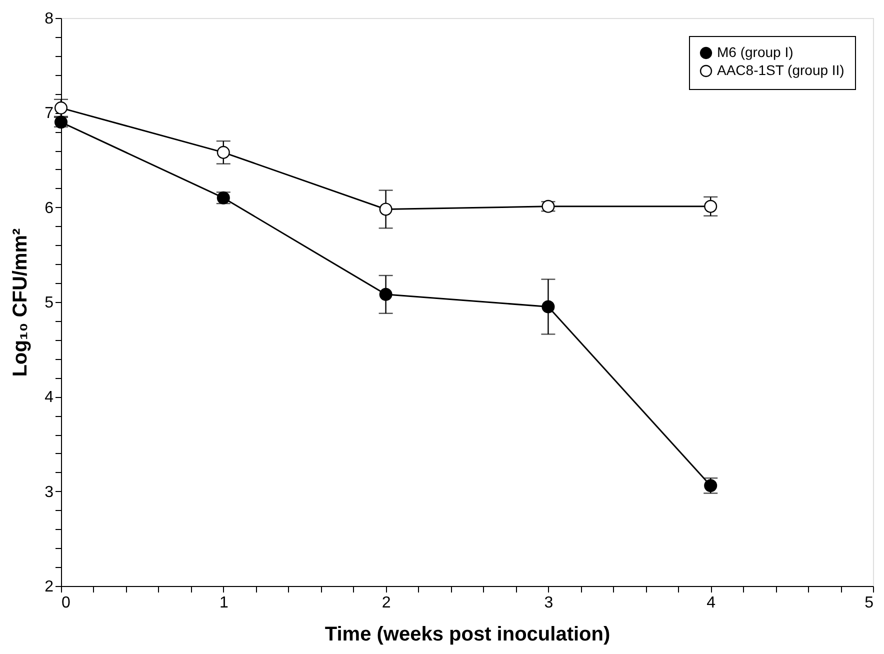 This screenshot has height=654, width=884. I want to click on legend-label: AAC8-1ST (group II), so click(780, 70).